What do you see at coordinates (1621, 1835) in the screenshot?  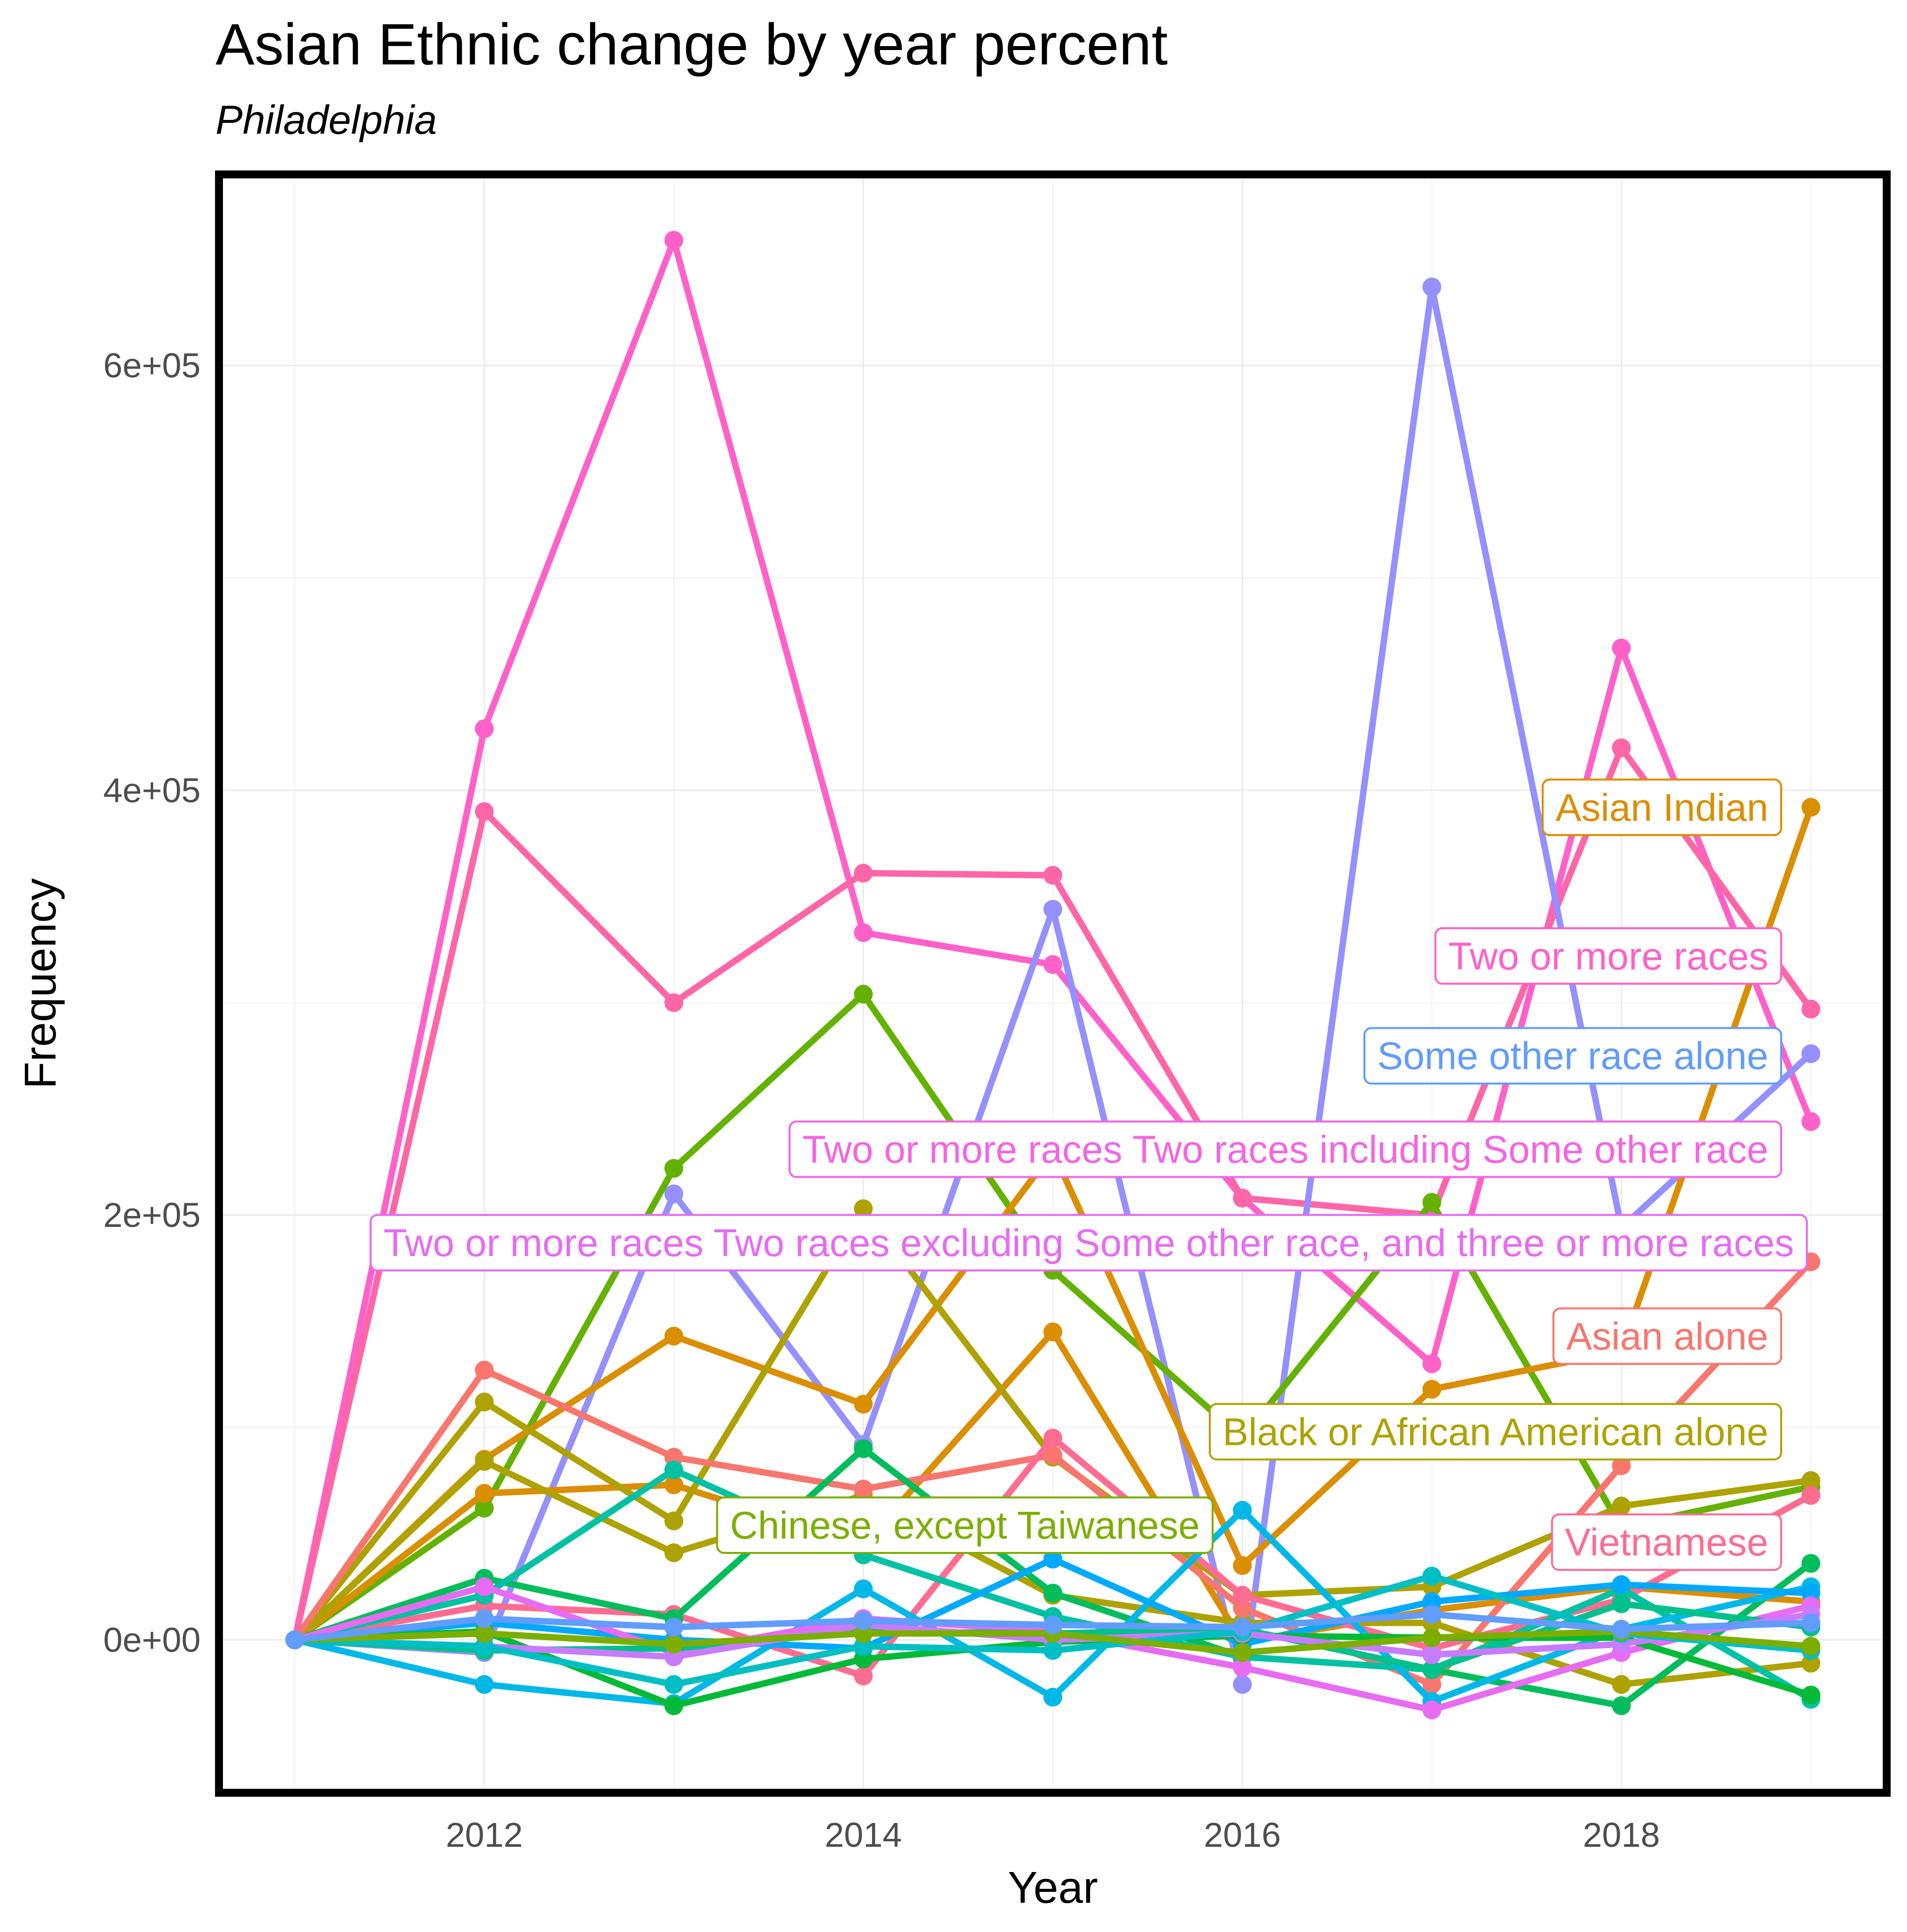 I see `x-tick-label: 2018` at bounding box center [1621, 1835].